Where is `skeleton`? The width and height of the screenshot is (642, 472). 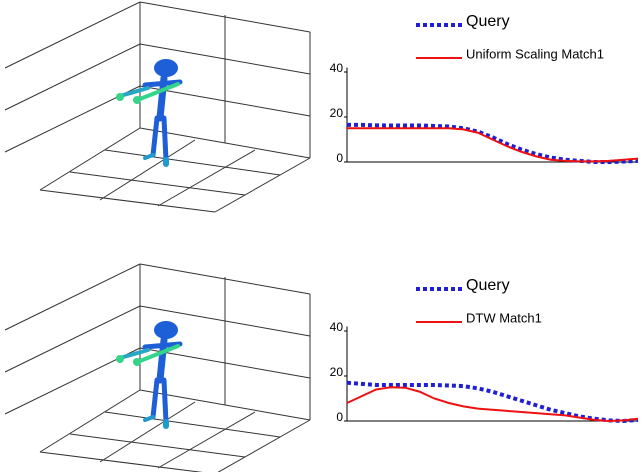 skeleton is located at coordinates (149, 113).